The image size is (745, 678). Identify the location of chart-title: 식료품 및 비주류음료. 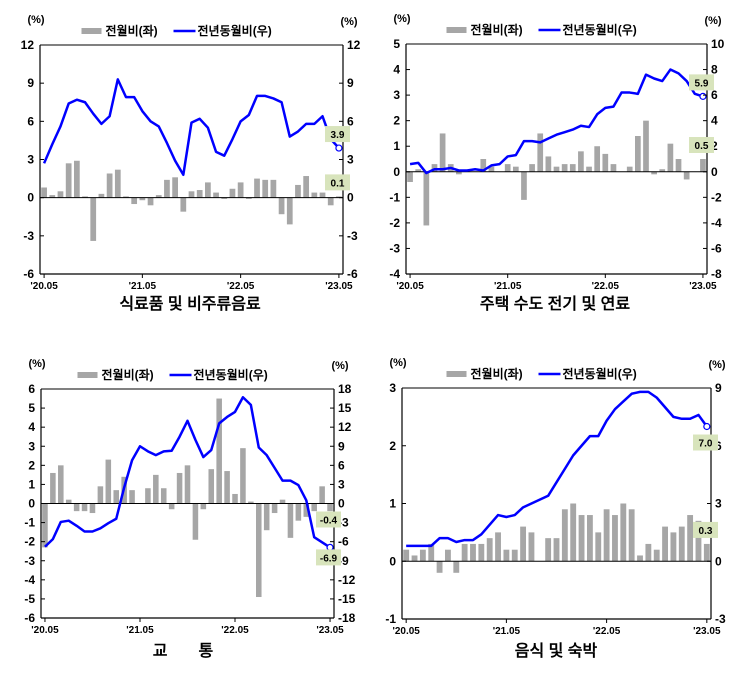
(190, 303).